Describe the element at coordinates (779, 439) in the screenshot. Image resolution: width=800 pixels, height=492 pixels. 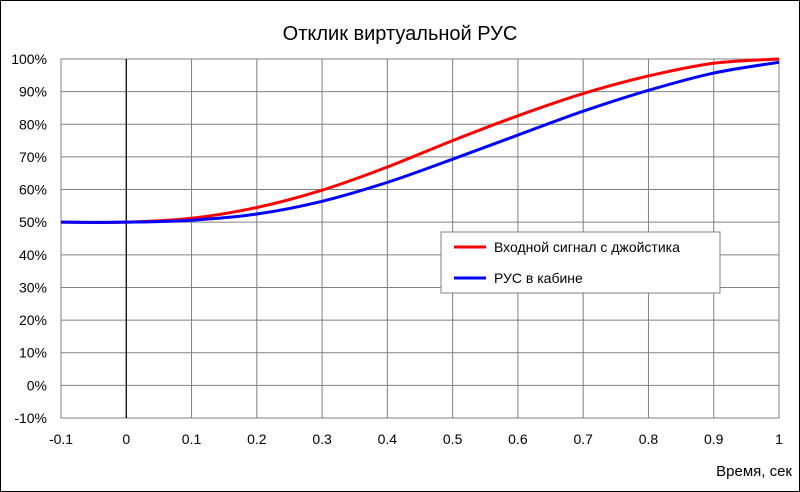
I see `x-tick-label: 1` at that location.